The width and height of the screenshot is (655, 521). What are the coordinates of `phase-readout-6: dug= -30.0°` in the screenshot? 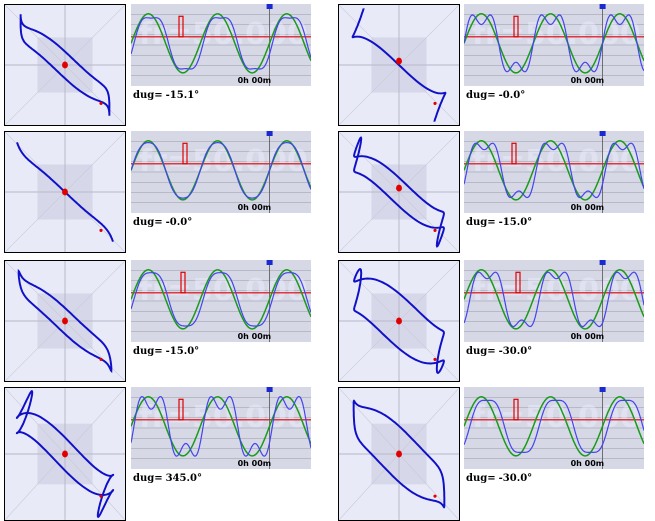 It's located at (499, 351).